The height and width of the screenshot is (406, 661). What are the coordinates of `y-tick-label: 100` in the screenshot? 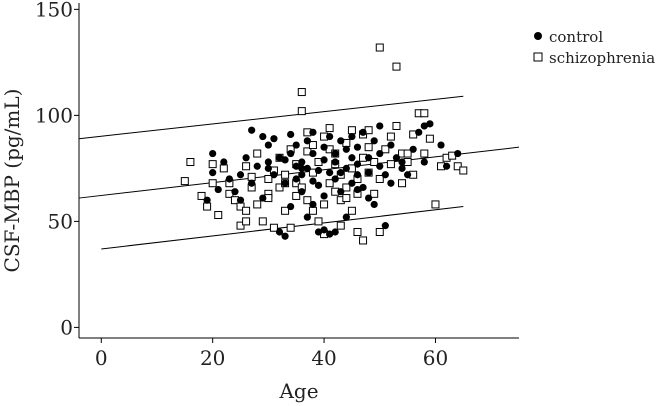 It's located at (54, 115).